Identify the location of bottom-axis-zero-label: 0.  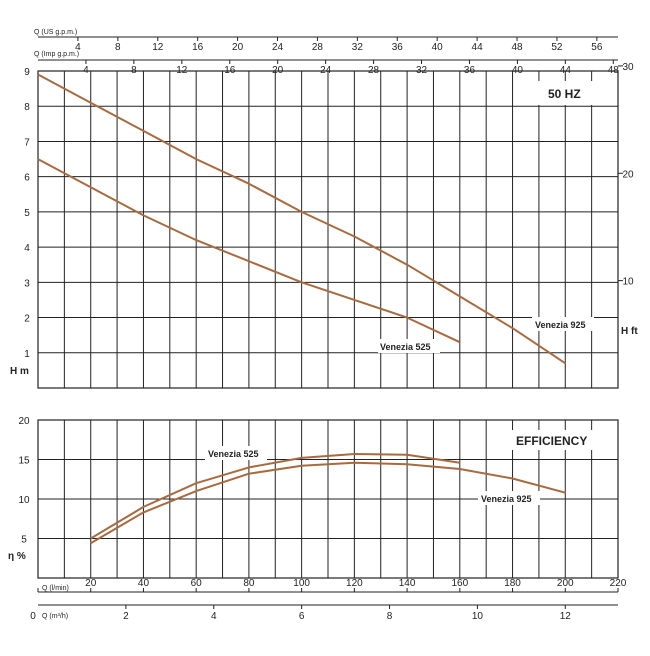
(33, 616).